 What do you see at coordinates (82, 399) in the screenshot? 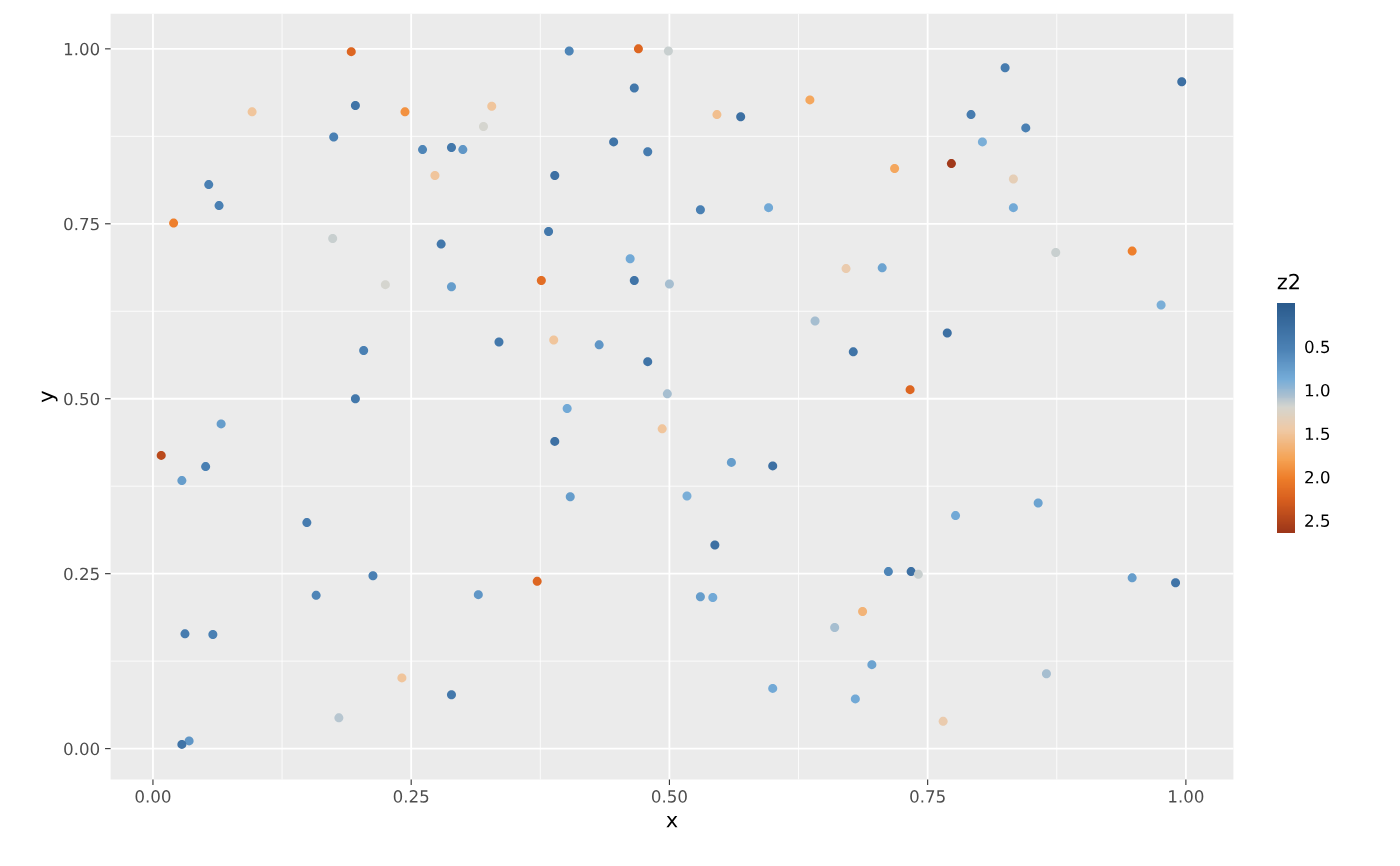
I see `y-tick-label: 0.50` at bounding box center [82, 399].